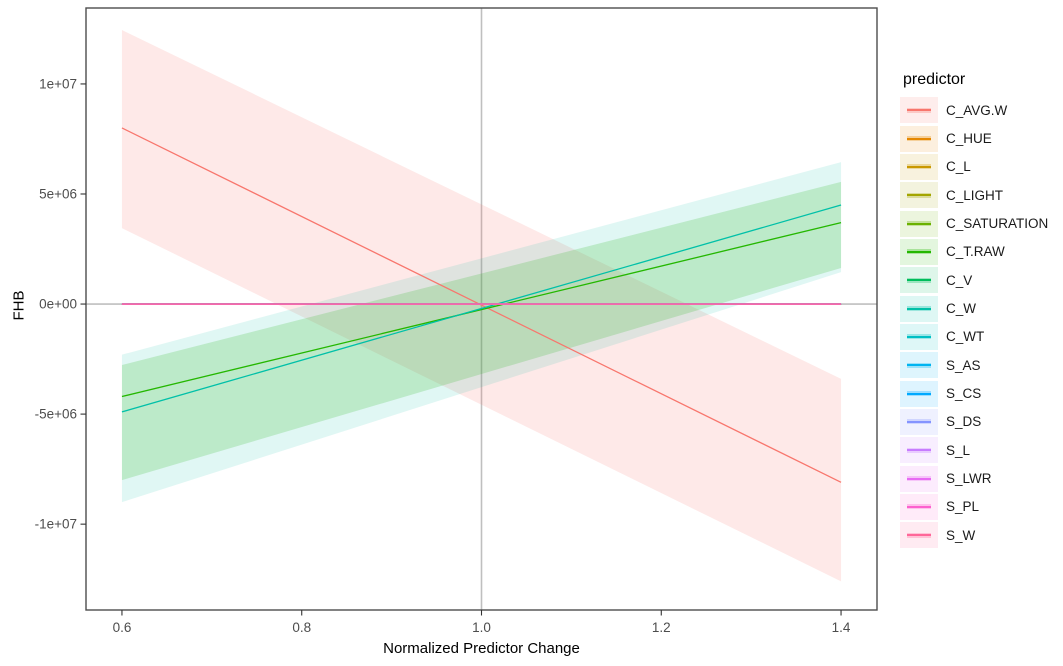  What do you see at coordinates (963, 507) in the screenshot?
I see `legend-label: S_PL` at bounding box center [963, 507].